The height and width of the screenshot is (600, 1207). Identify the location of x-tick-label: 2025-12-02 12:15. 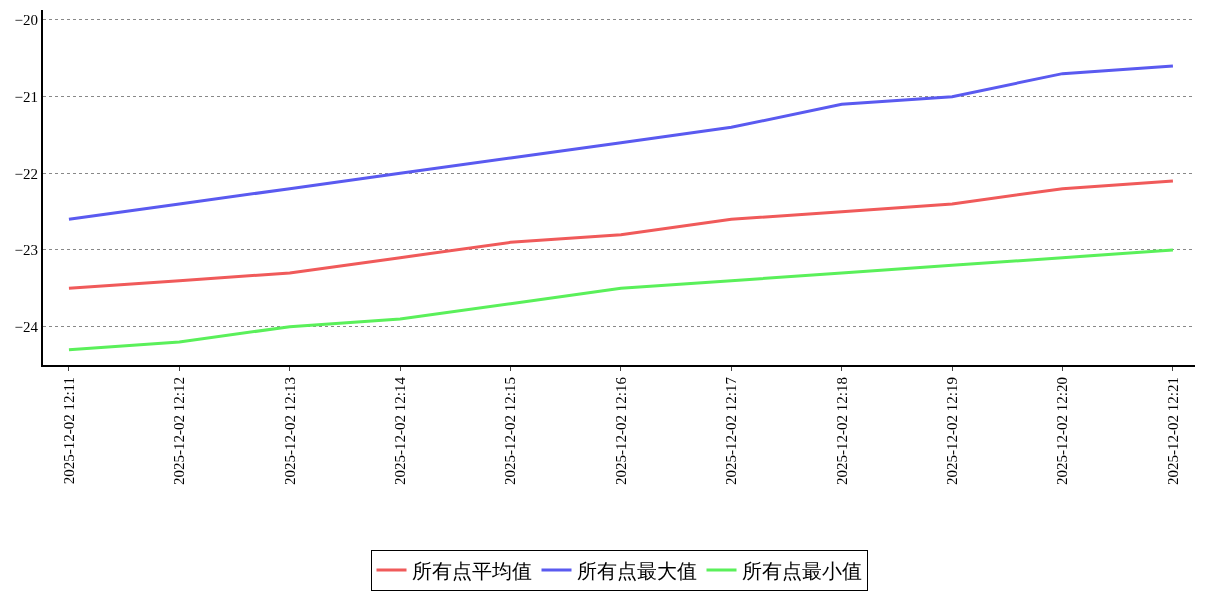
(510, 431).